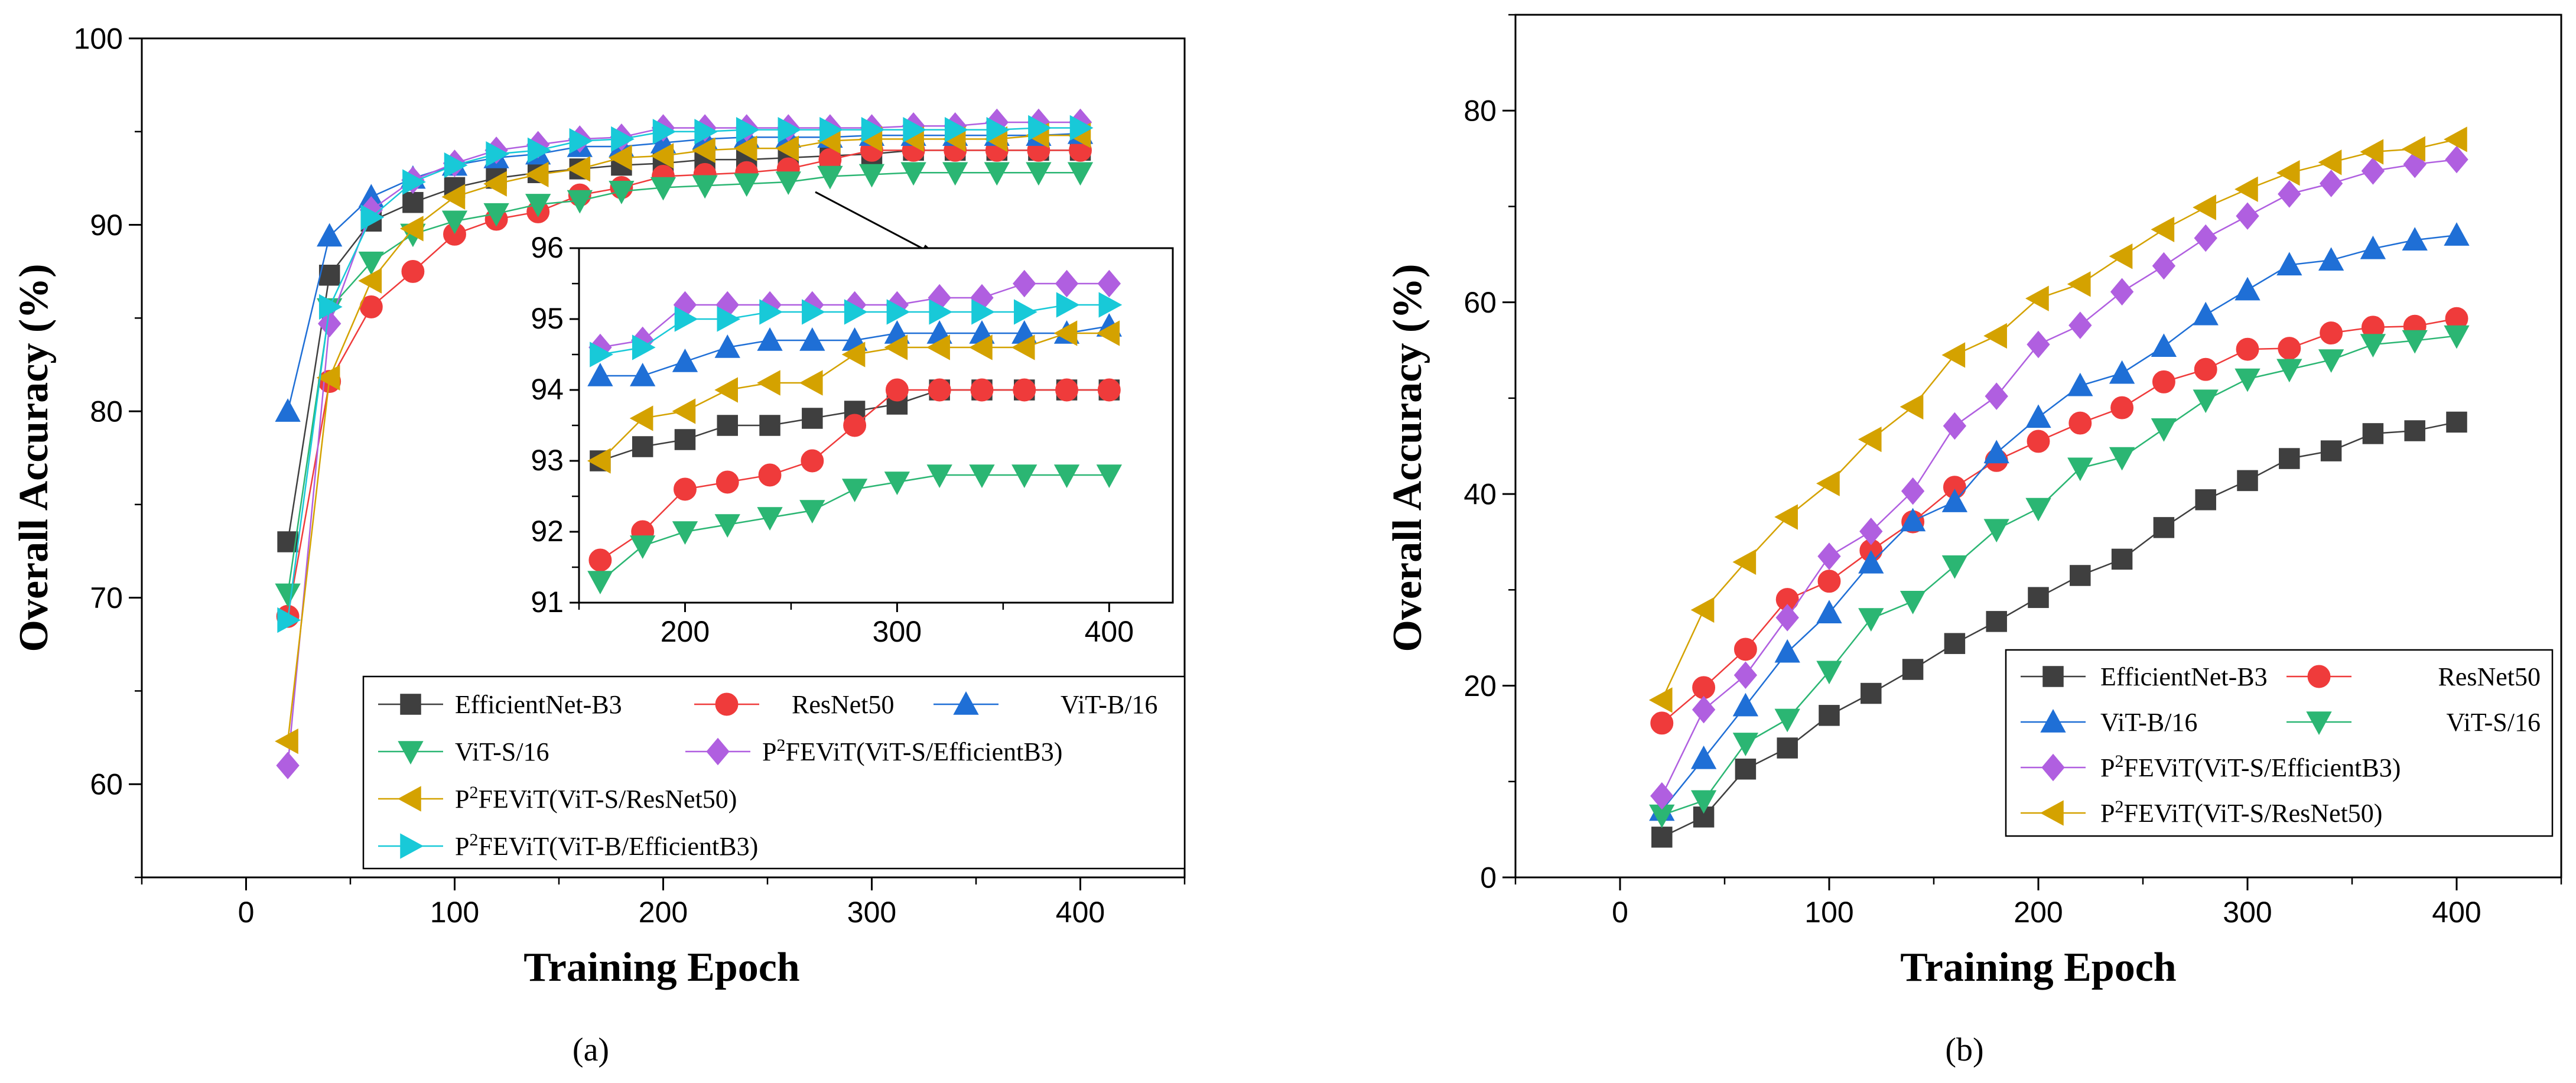 Image resolution: width=2576 pixels, height=1083 pixels. What do you see at coordinates (557, 798) in the screenshot?
I see `legend-entry-p2fevit-vit-s-resnet50: P2FEViT(ViT-S/ResNet50)` at bounding box center [557, 798].